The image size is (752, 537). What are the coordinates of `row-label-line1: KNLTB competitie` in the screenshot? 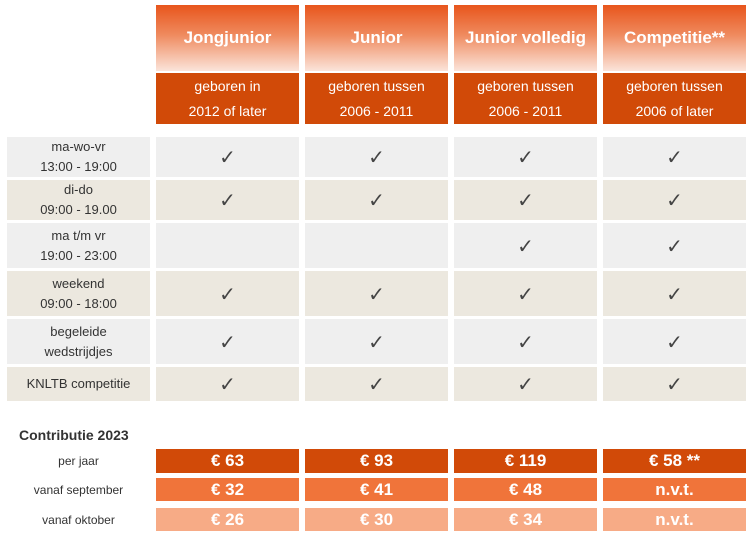 It's located at (78, 383).